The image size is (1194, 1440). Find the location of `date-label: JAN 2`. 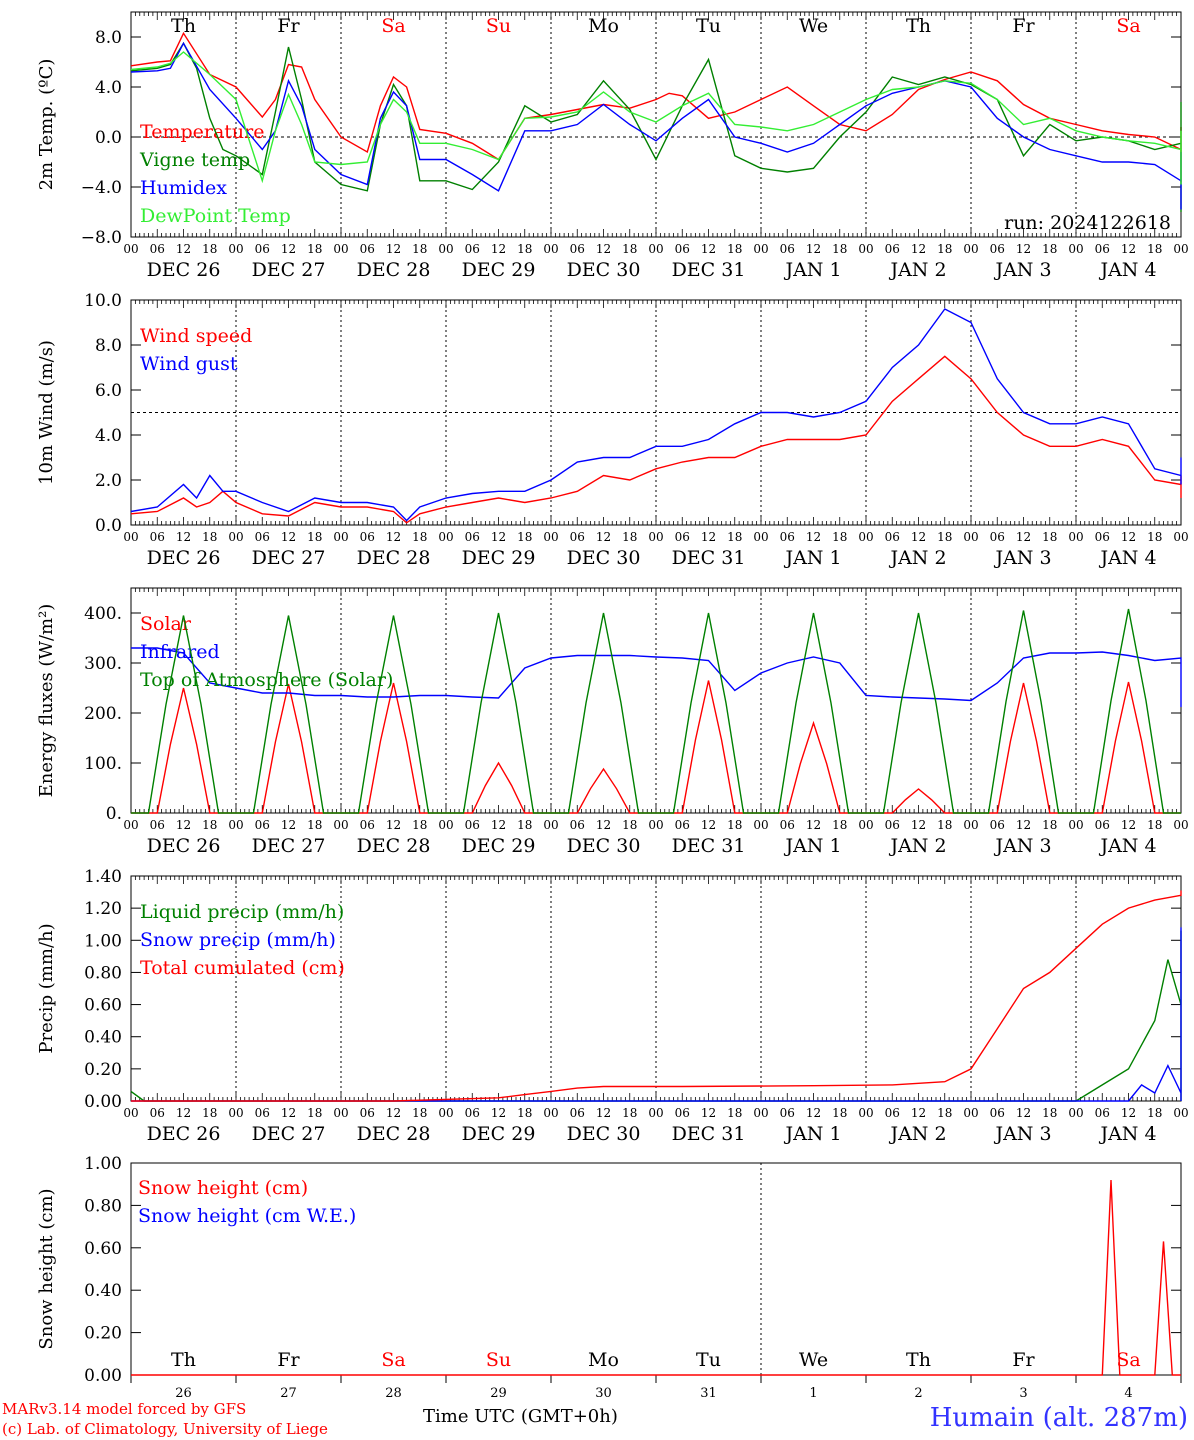

date-label: JAN 2 is located at coordinates (917, 558).